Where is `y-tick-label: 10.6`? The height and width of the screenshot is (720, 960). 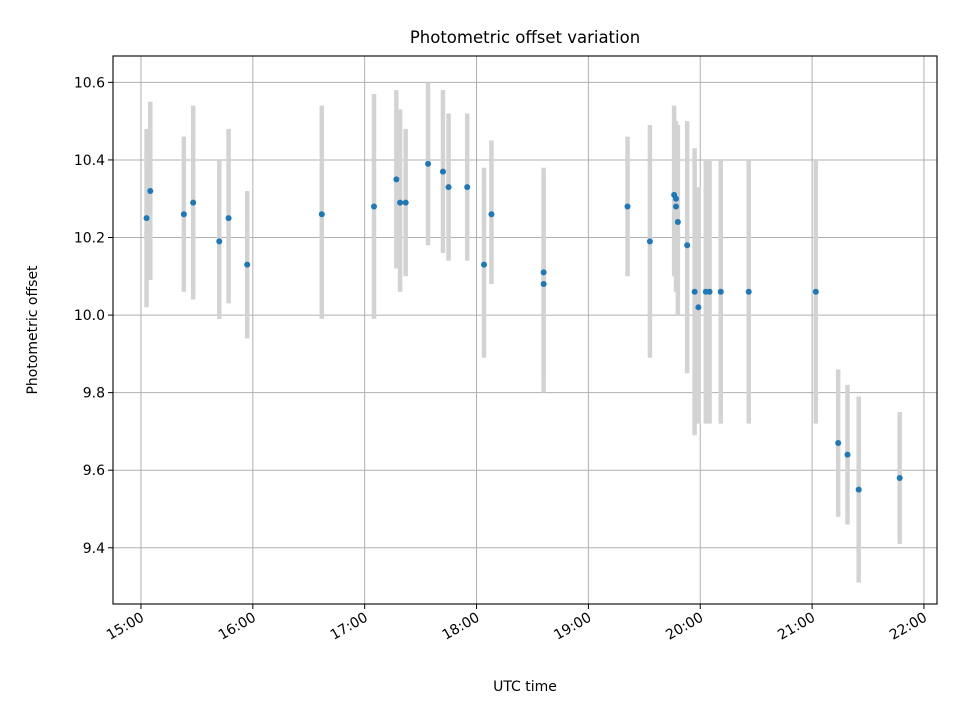 y-tick-label: 10.6 is located at coordinates (89, 83).